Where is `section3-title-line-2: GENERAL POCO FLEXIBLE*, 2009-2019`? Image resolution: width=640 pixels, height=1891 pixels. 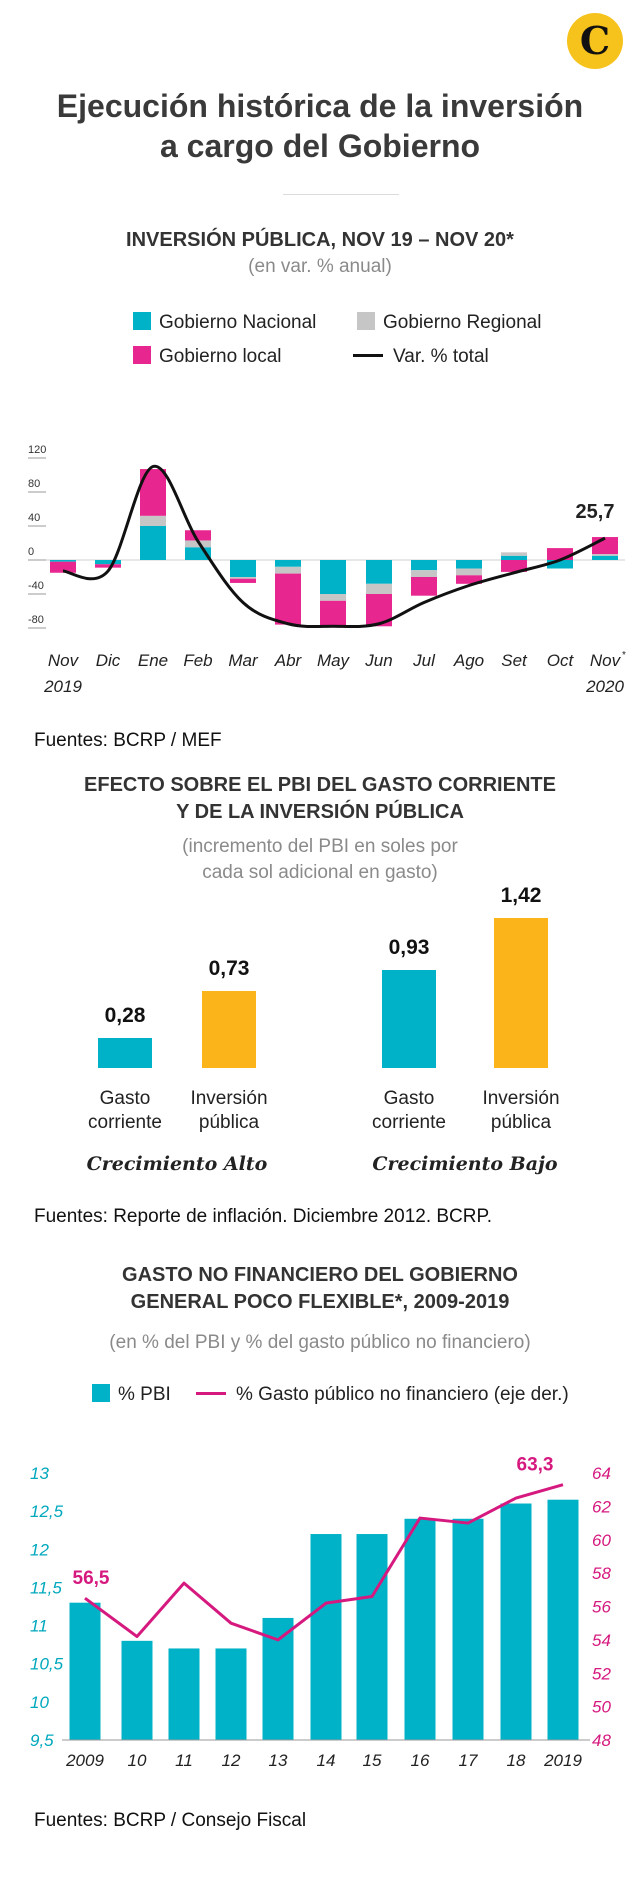
section3-title-line-2: GENERAL POCO FLEXIBLE*, 2009-2019 is located at coordinates (320, 1302).